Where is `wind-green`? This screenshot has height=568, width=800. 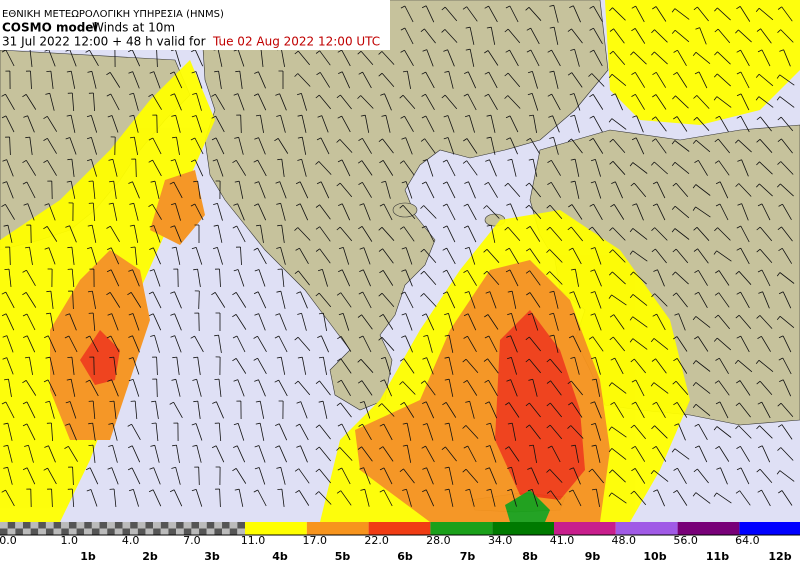
wind-green is located at coordinates (527, 506).